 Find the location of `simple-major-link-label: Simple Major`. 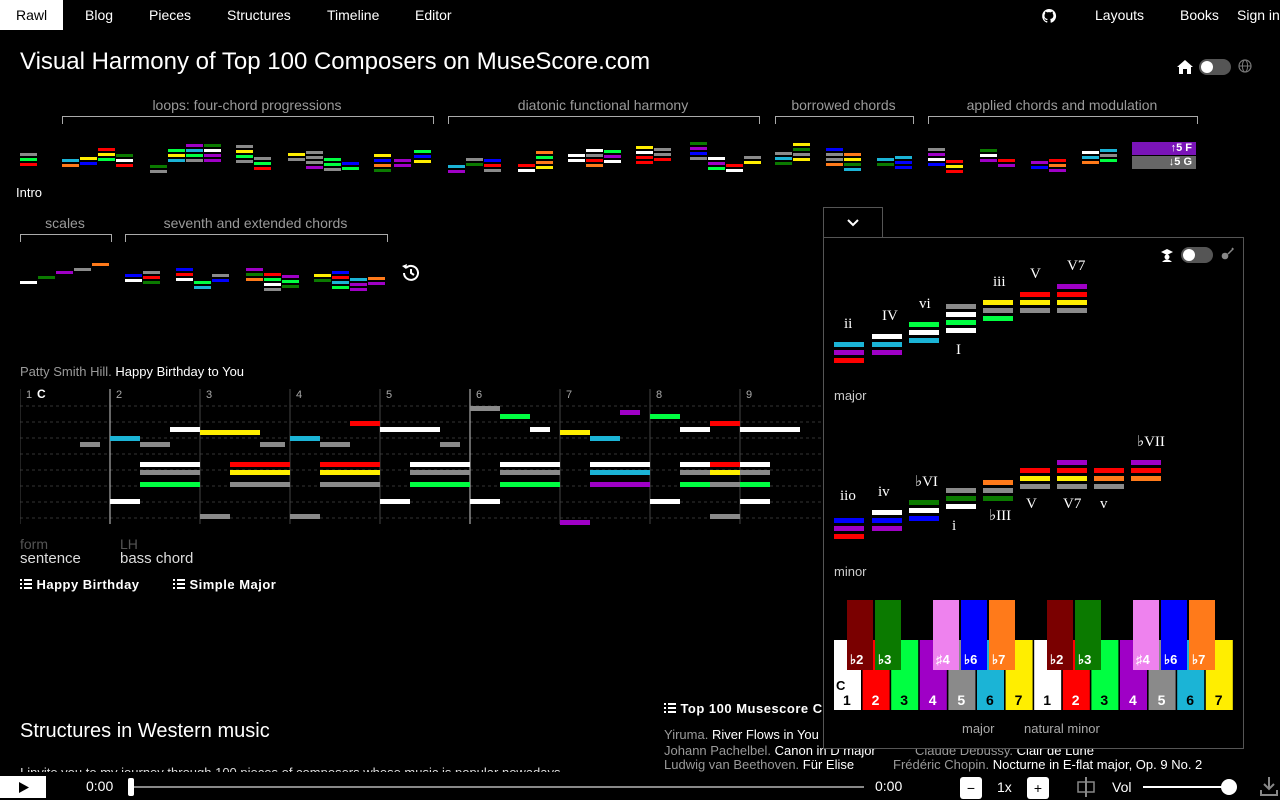

simple-major-link-label: Simple Major is located at coordinates (233, 584).